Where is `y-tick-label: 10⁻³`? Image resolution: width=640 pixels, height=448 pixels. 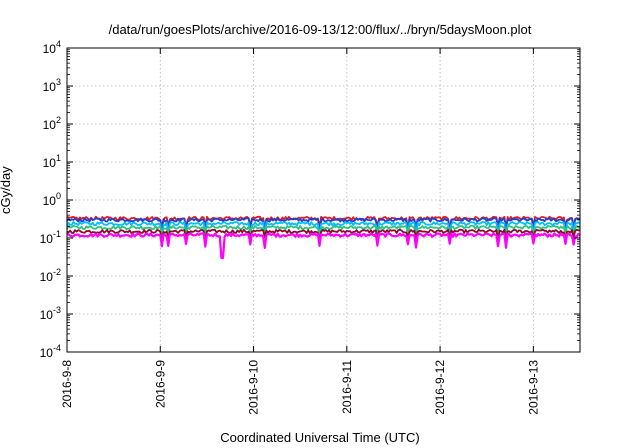 y-tick-label: 10⁻³ is located at coordinates (50, 313).